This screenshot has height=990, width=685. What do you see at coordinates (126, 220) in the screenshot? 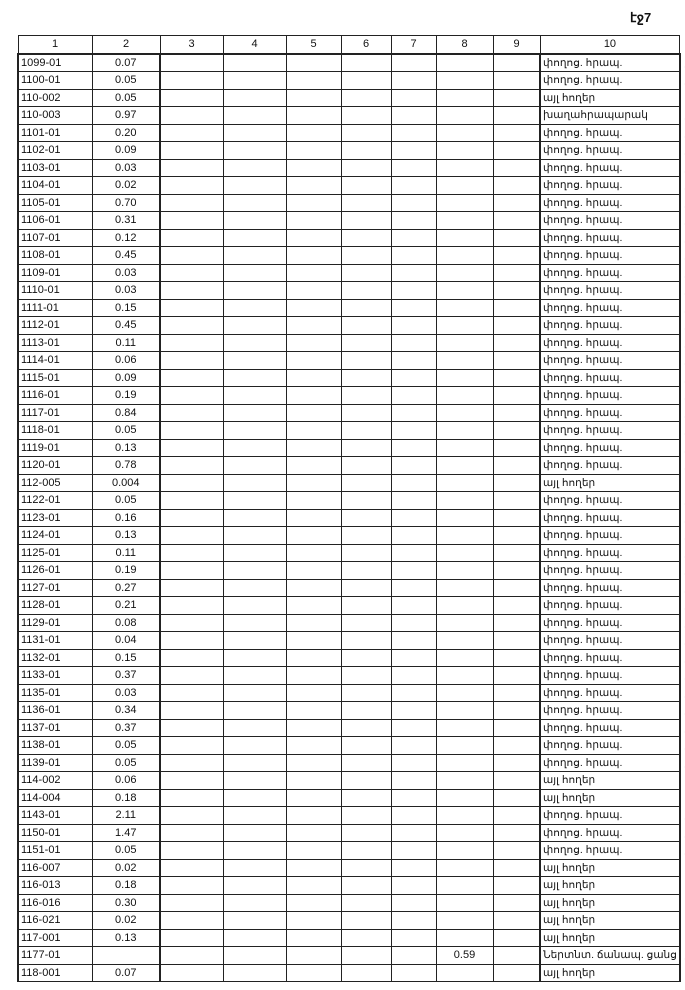
I see `cell-col-2: 0.31` at bounding box center [126, 220].